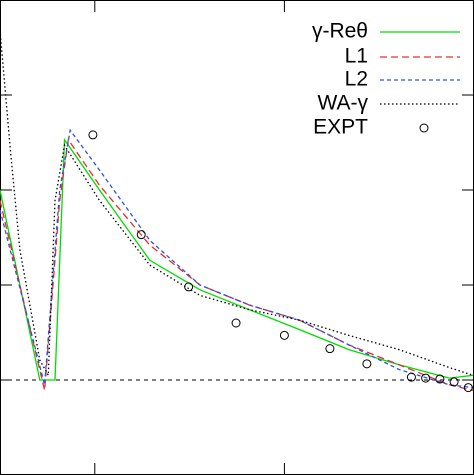 The height and width of the screenshot is (475, 474). What do you see at coordinates (342, 103) in the screenshot?
I see `legend-label: WA-γ` at bounding box center [342, 103].